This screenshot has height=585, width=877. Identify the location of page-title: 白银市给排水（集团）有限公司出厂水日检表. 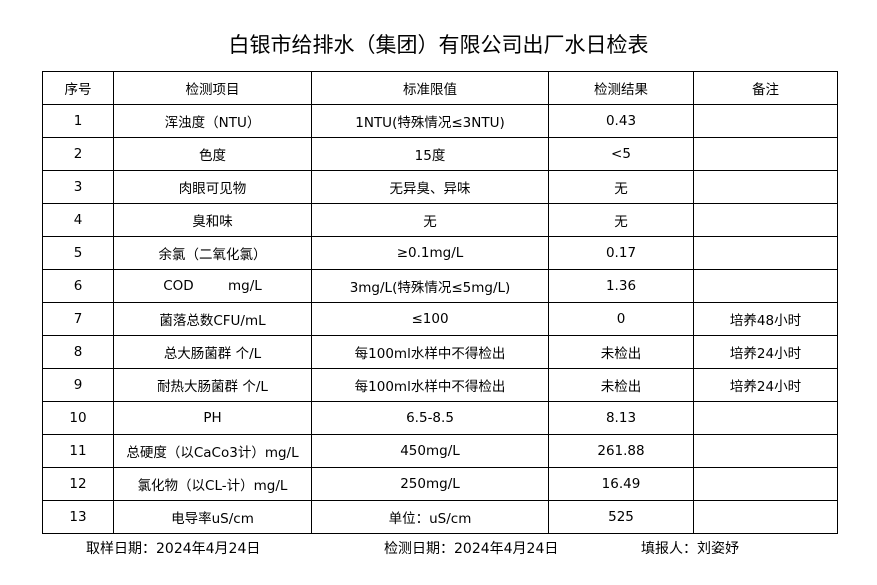
(438, 45).